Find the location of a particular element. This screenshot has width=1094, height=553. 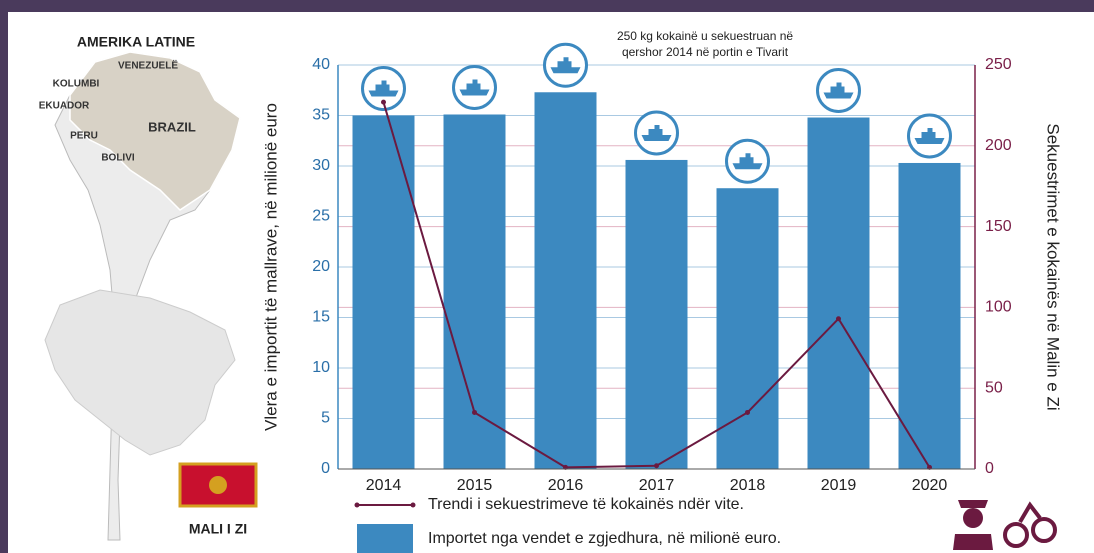

legend-swatch is located at coordinates (385, 538).